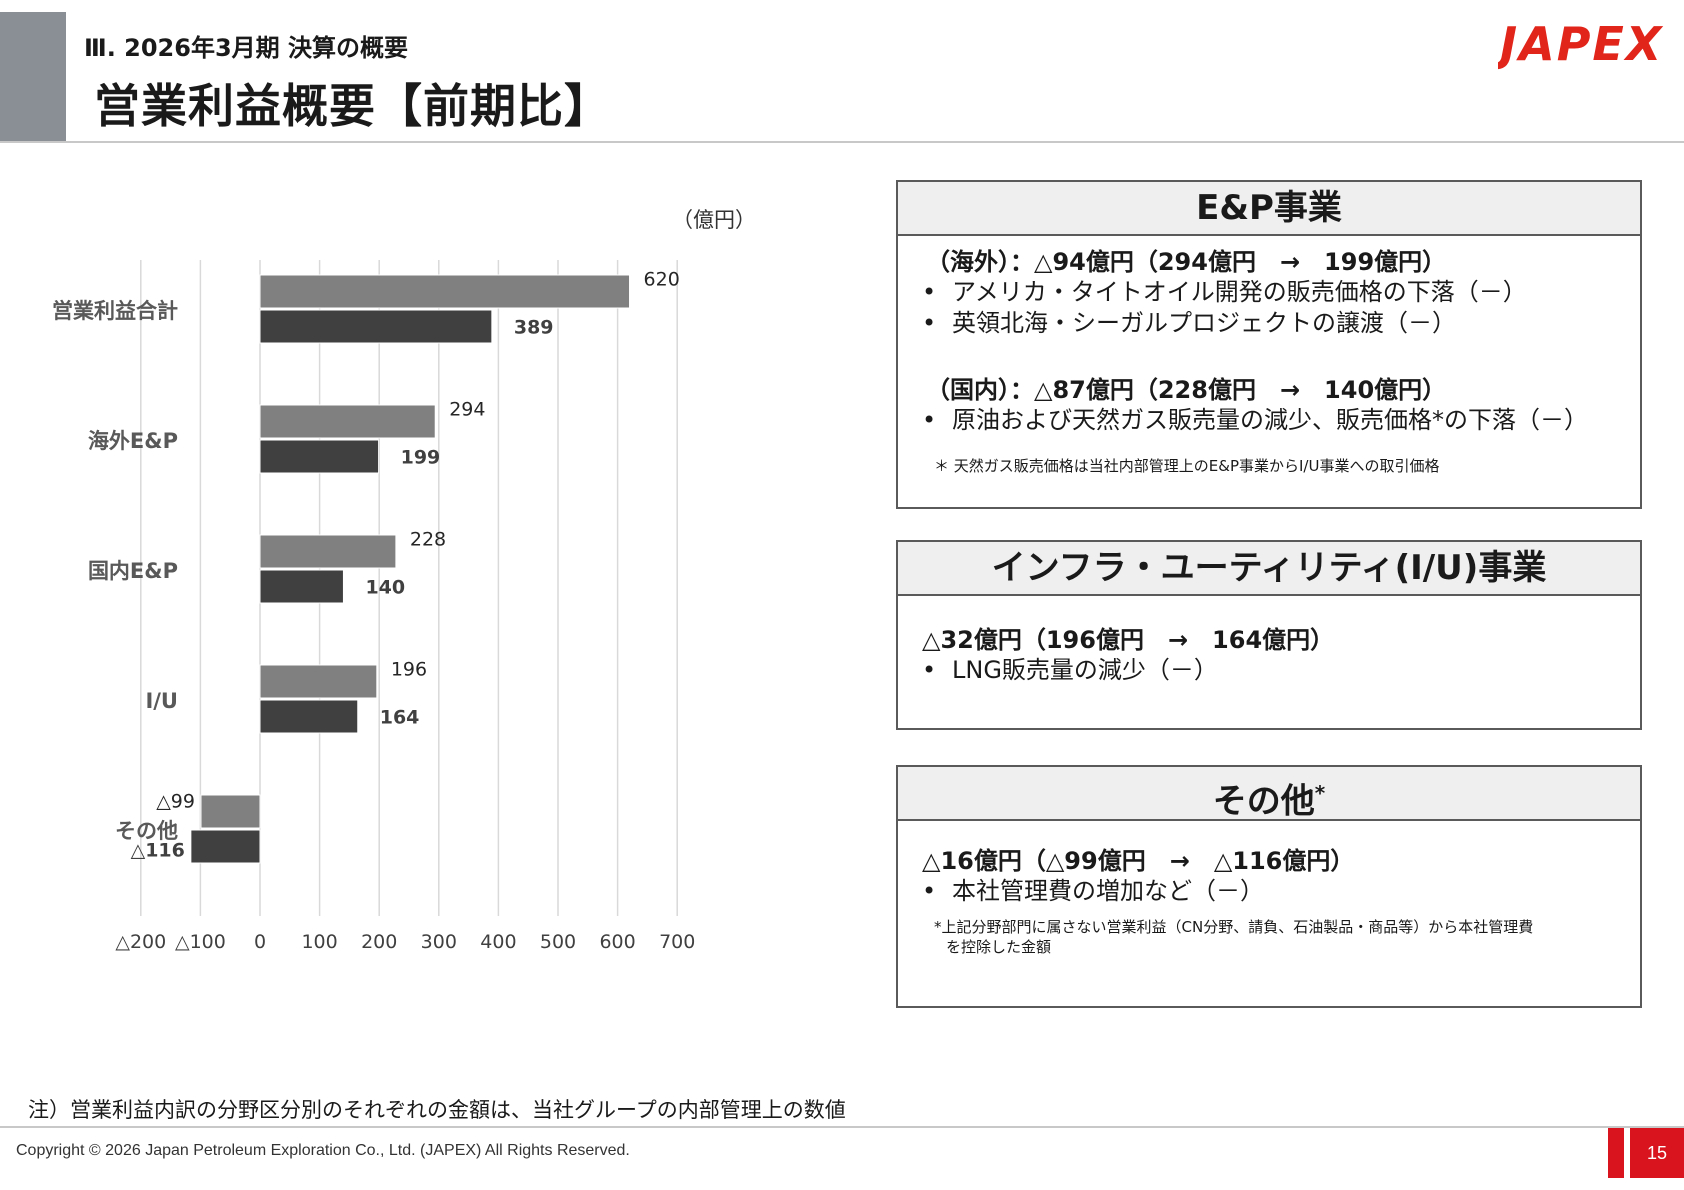  I want to click on x-tick-label: 300, so click(439, 942).